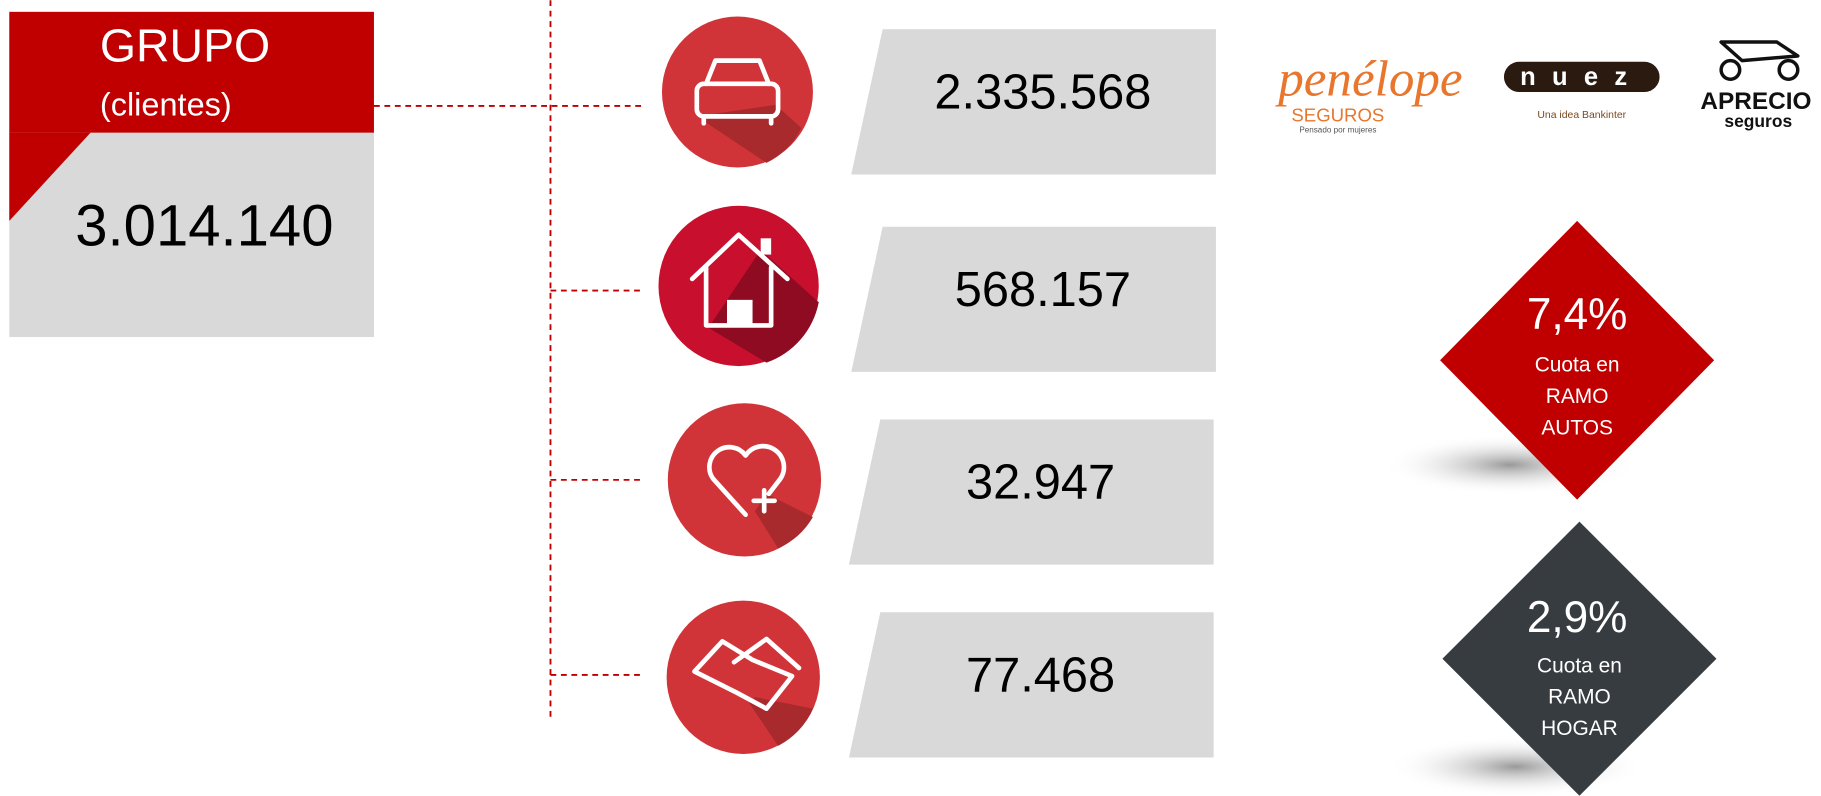  What do you see at coordinates (1042, 92) in the screenshot?
I see `segment-value: 2.335.568` at bounding box center [1042, 92].